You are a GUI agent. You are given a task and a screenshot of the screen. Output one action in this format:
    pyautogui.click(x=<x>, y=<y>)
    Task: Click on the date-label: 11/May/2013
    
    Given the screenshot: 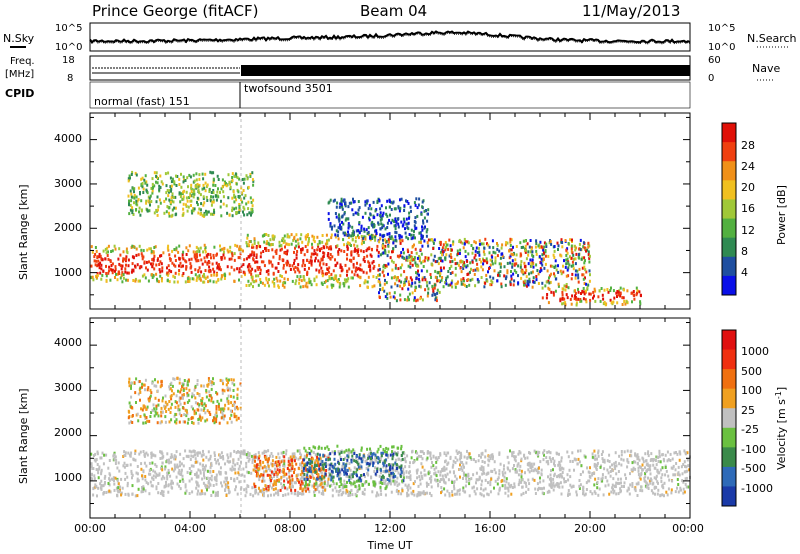 What is the action you would take?
    pyautogui.click(x=631, y=11)
    